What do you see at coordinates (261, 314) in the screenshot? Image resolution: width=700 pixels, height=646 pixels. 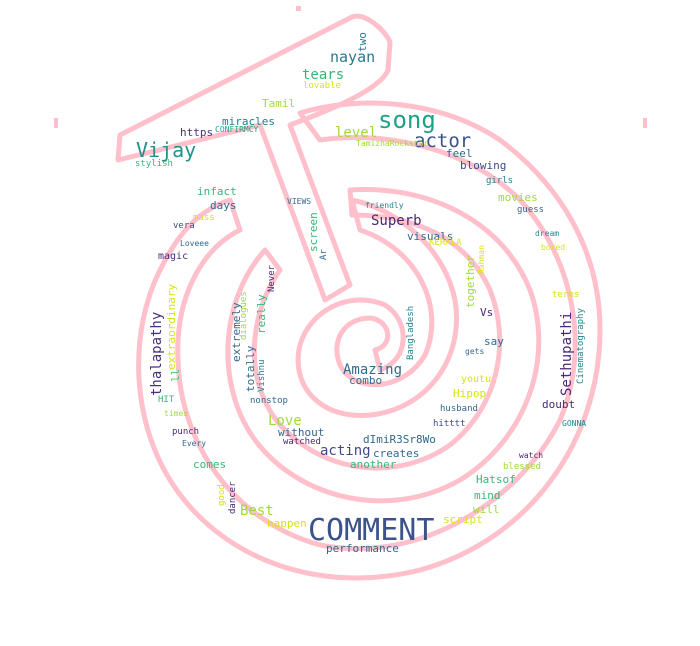 I see `word-really: really` at bounding box center [261, 314].